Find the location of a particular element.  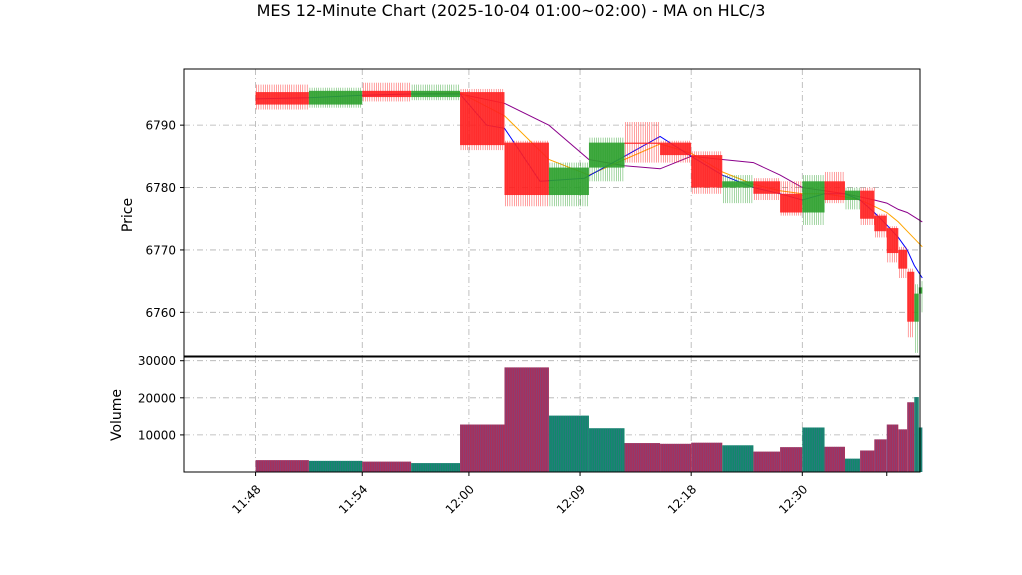

volume-tick-label: 10000 is located at coordinates (157, 435).